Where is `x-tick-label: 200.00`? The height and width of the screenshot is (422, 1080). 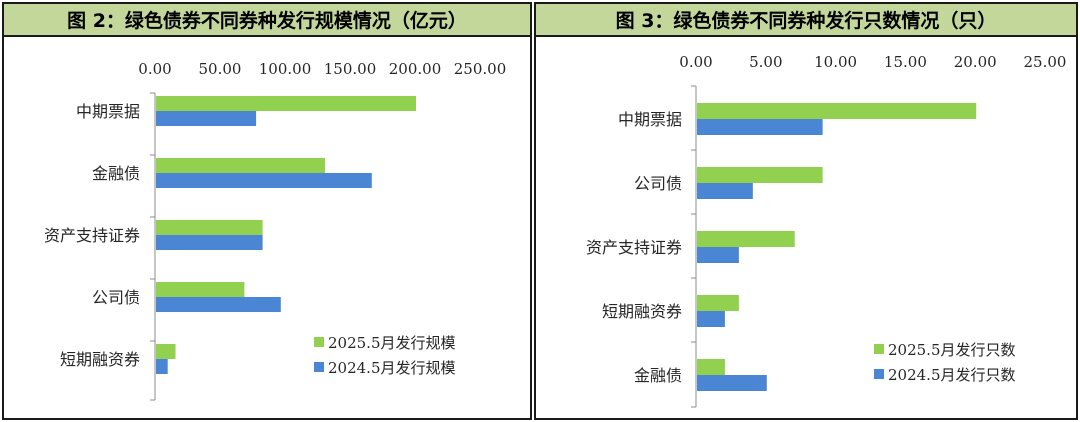
x-tick-label: 200.00 is located at coordinates (415, 69).